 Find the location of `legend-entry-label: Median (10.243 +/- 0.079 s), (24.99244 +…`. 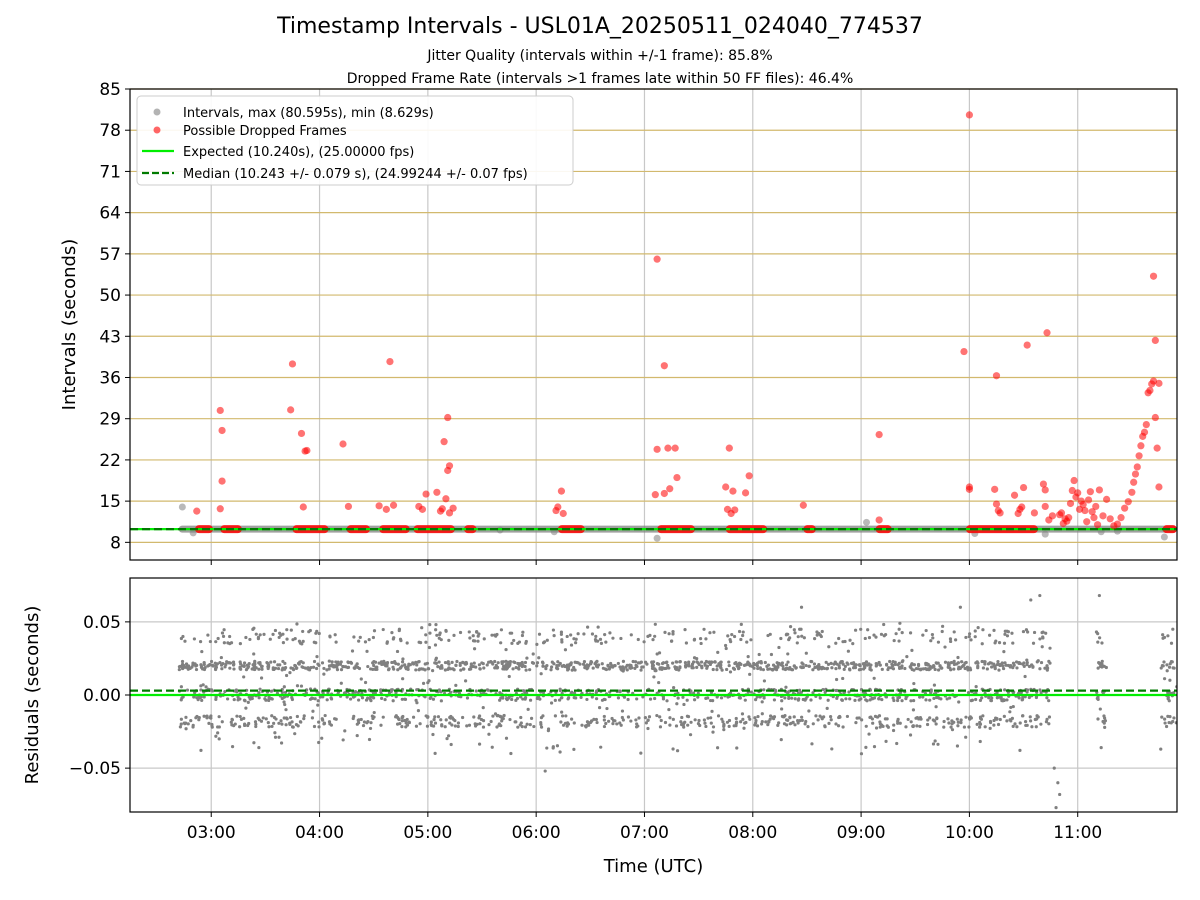

legend-entry-label: Median (10.243 +/- 0.079 s), (24.99244 +… is located at coordinates (355, 174).